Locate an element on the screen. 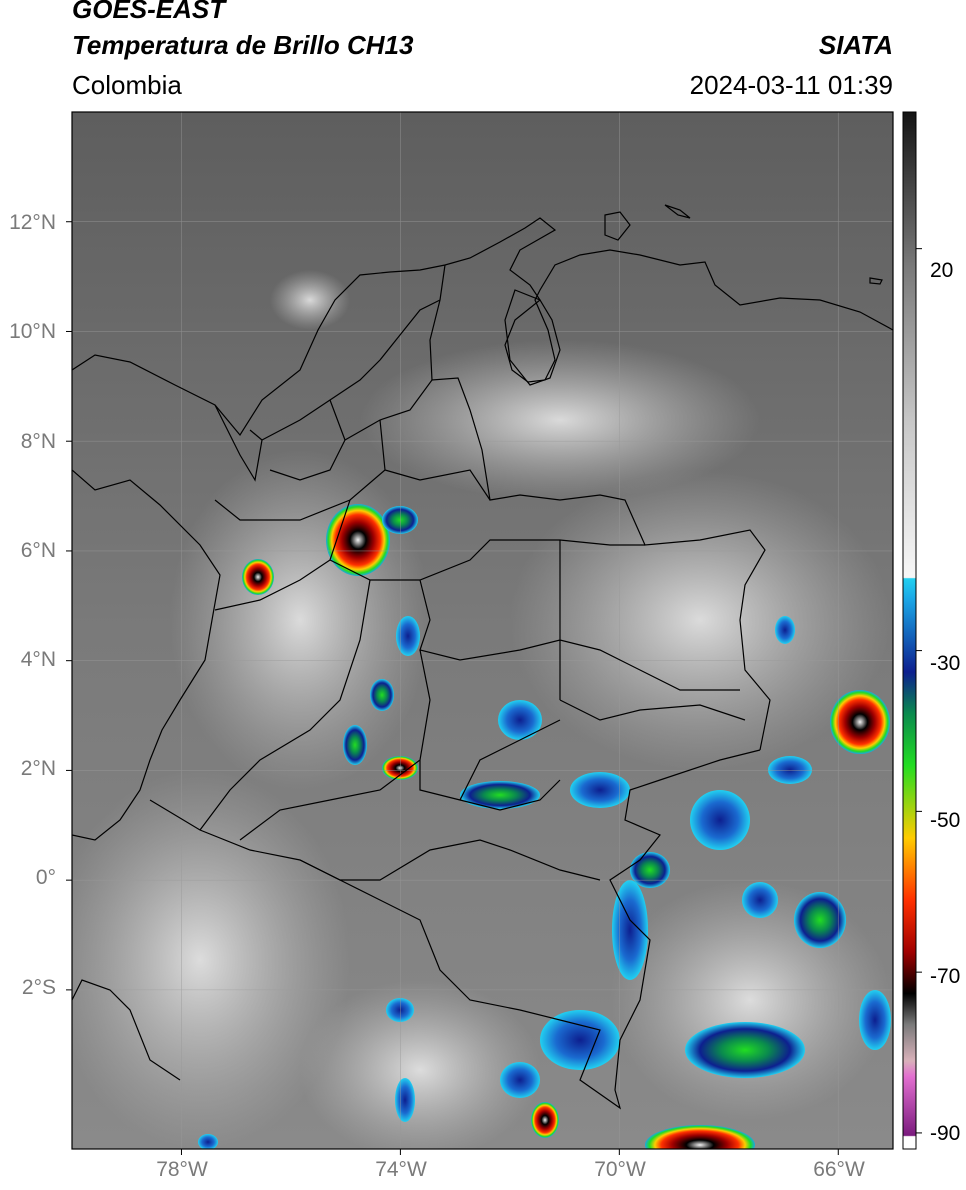  colorbar is located at coordinates (909, 630).